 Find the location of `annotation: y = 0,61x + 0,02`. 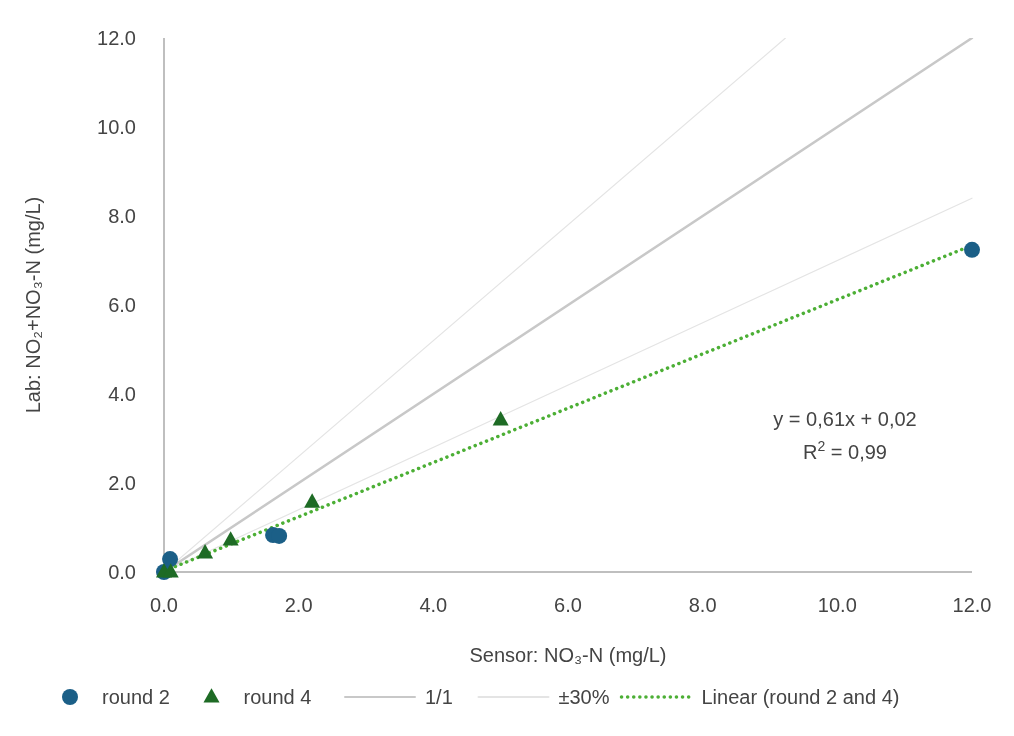

annotation: y = 0,61x + 0,02 is located at coordinates (845, 419).